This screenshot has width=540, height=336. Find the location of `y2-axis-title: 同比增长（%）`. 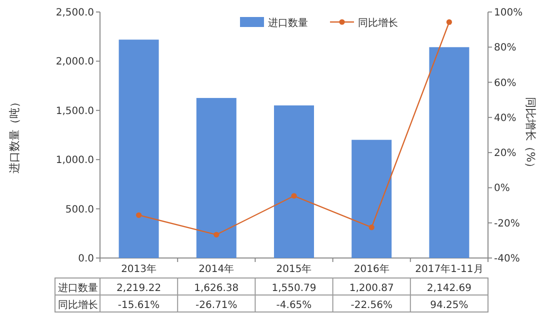

y2-axis-title: 同比增长（%） is located at coordinates (530, 135).